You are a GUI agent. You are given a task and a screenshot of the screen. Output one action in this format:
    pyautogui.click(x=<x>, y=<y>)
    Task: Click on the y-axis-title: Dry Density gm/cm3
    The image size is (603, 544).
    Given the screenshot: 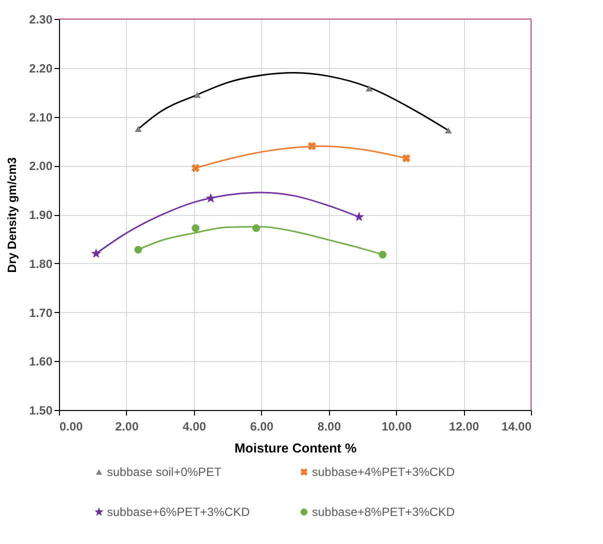 What is the action you would take?
    pyautogui.click(x=12, y=214)
    